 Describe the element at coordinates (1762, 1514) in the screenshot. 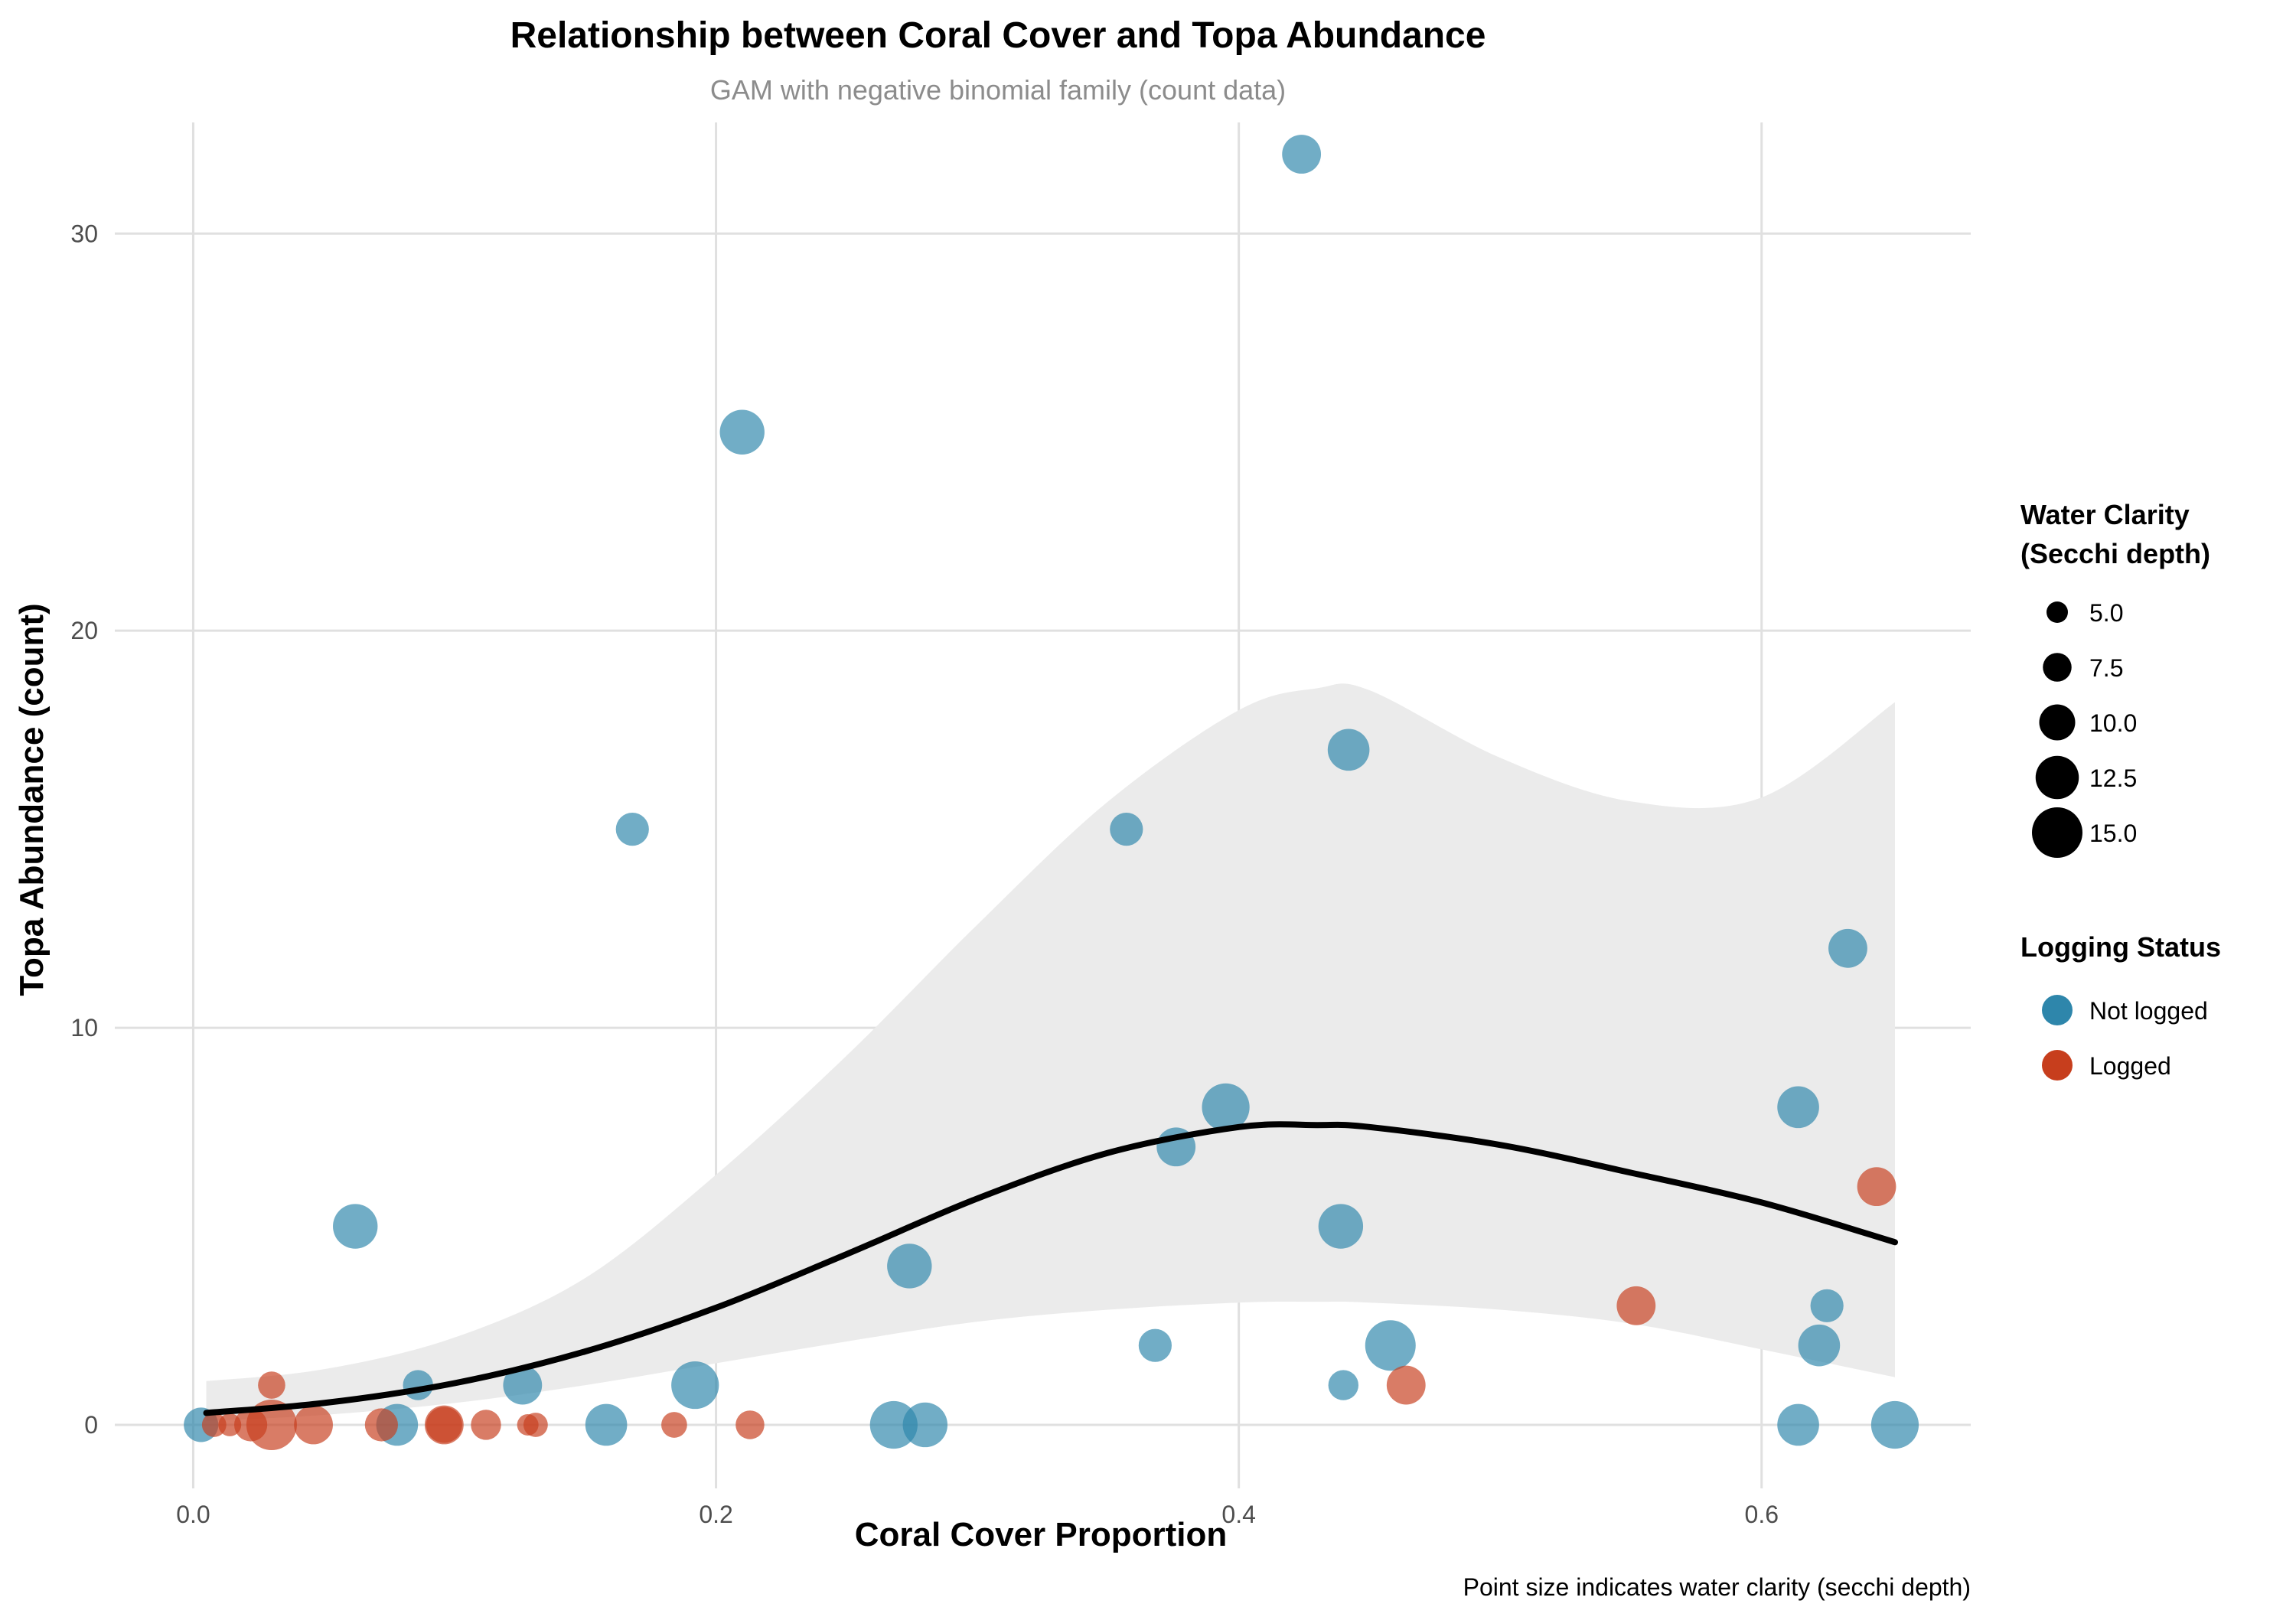

I see `x-tick-label: 0.6` at that location.